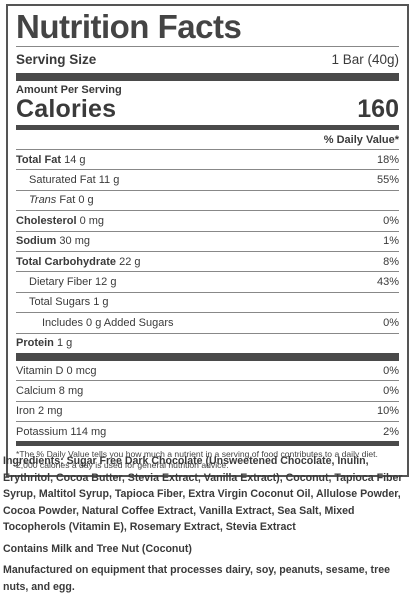 The width and height of the screenshot is (416, 600). I want to click on nutrient-name: Trans, so click(43, 200).